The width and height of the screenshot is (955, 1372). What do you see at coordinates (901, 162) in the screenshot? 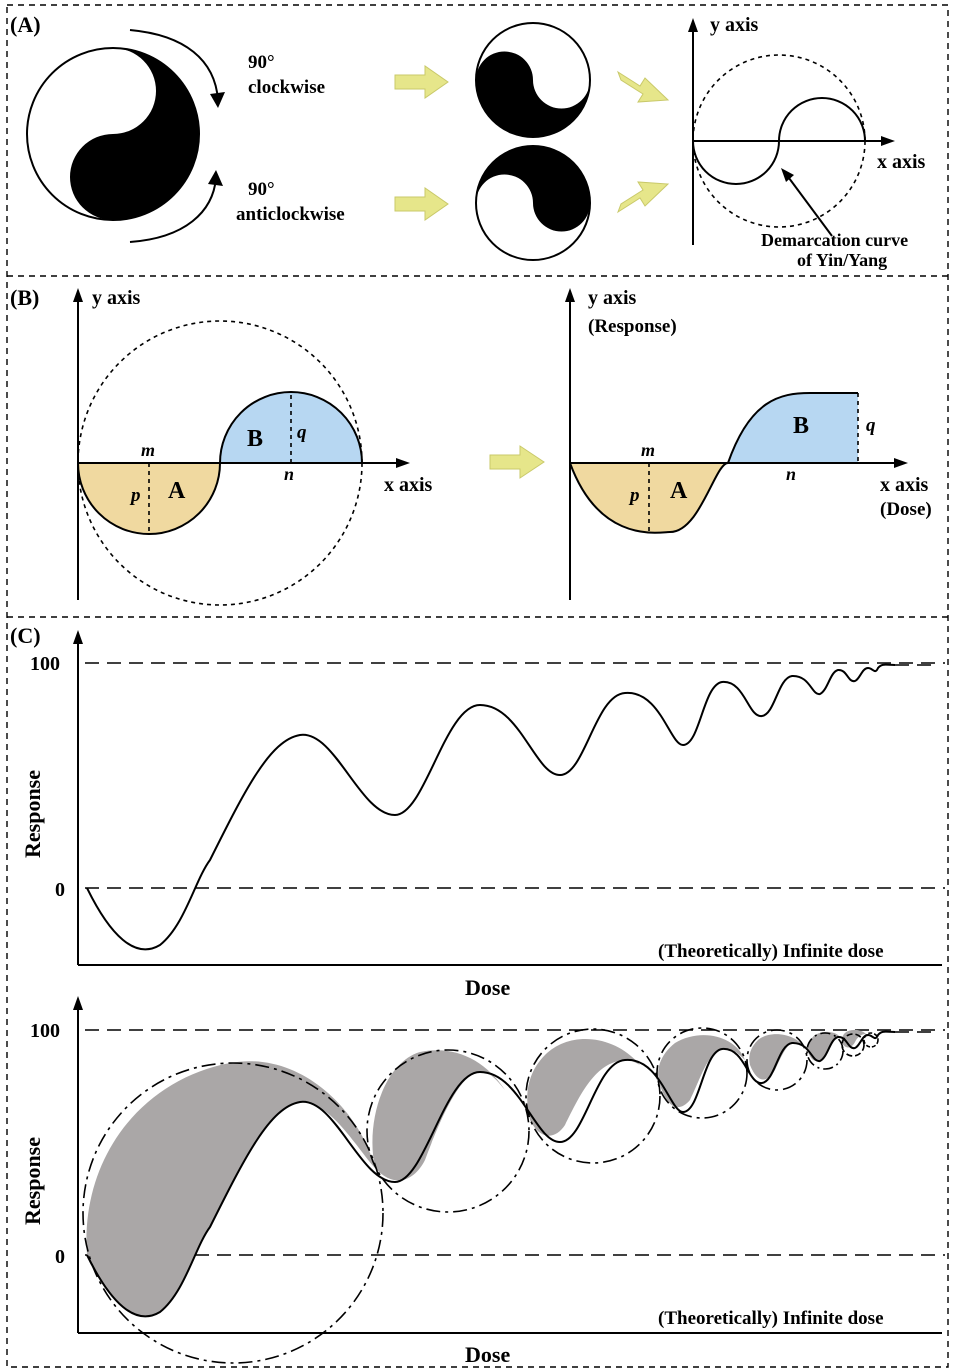
I see `panel-a-x-axis-label: x axis` at bounding box center [901, 162].